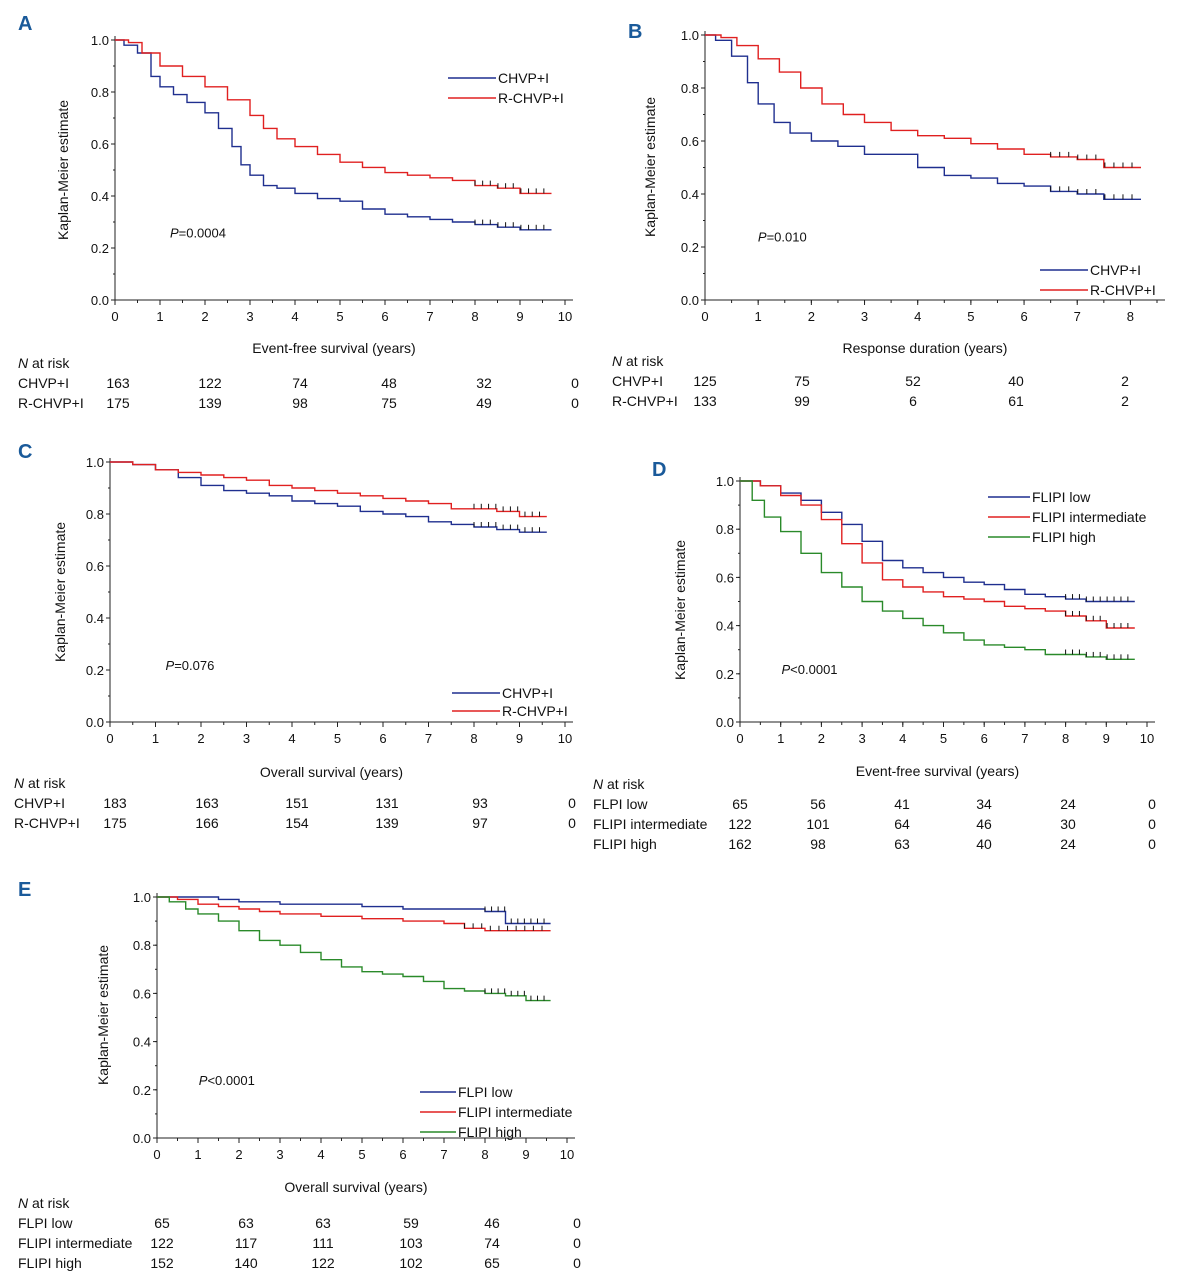 The image size is (1177, 1280). I want to click on risk-value: 183, so click(115, 803).